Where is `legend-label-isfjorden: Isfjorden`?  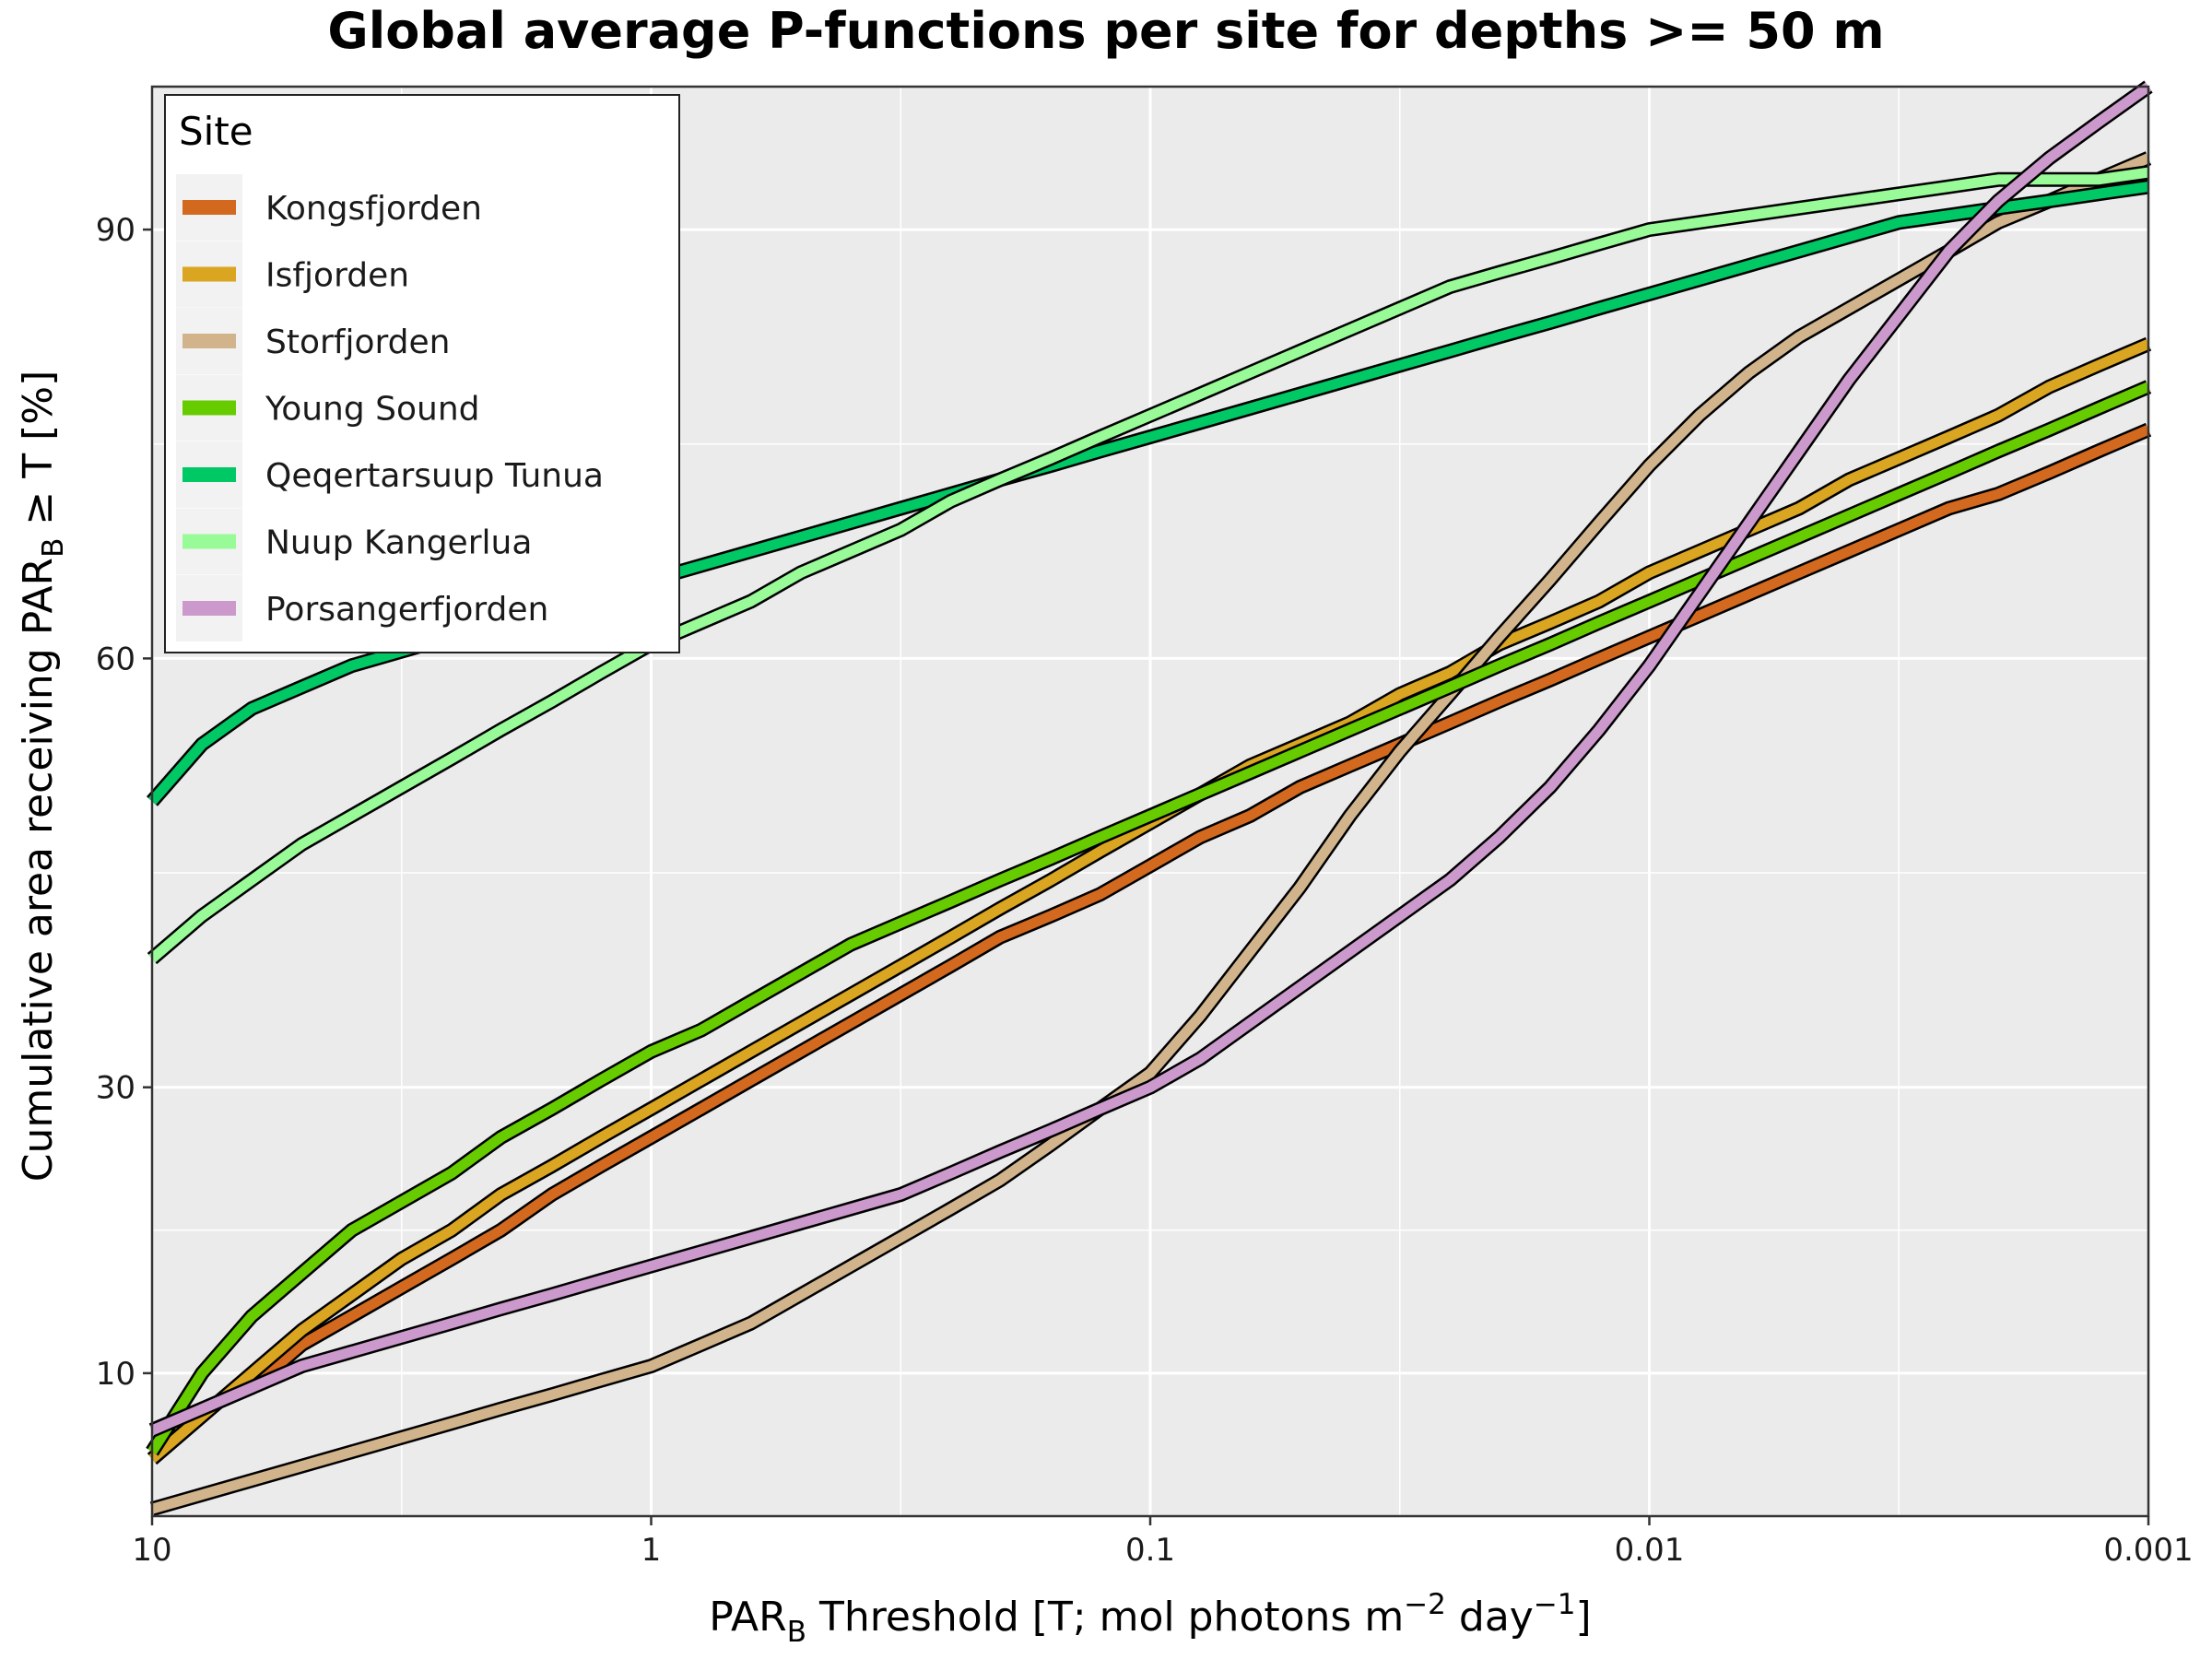 legend-label-isfjorden: Isfjorden is located at coordinates (337, 276).